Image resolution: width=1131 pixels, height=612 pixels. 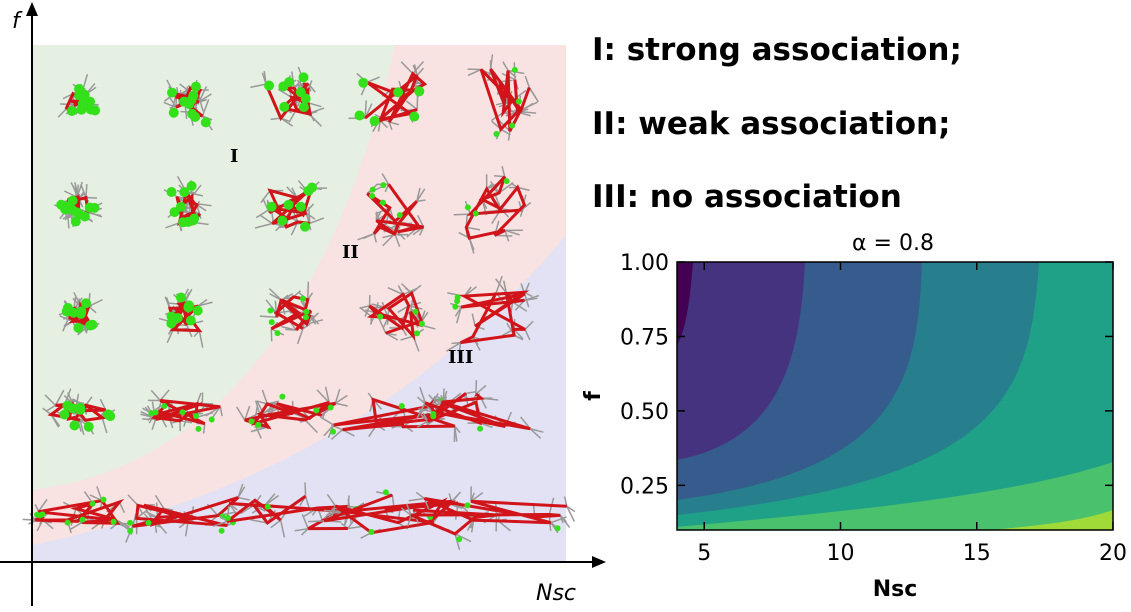 What do you see at coordinates (460, 357) in the screenshot?
I see `region-label: III` at bounding box center [460, 357].